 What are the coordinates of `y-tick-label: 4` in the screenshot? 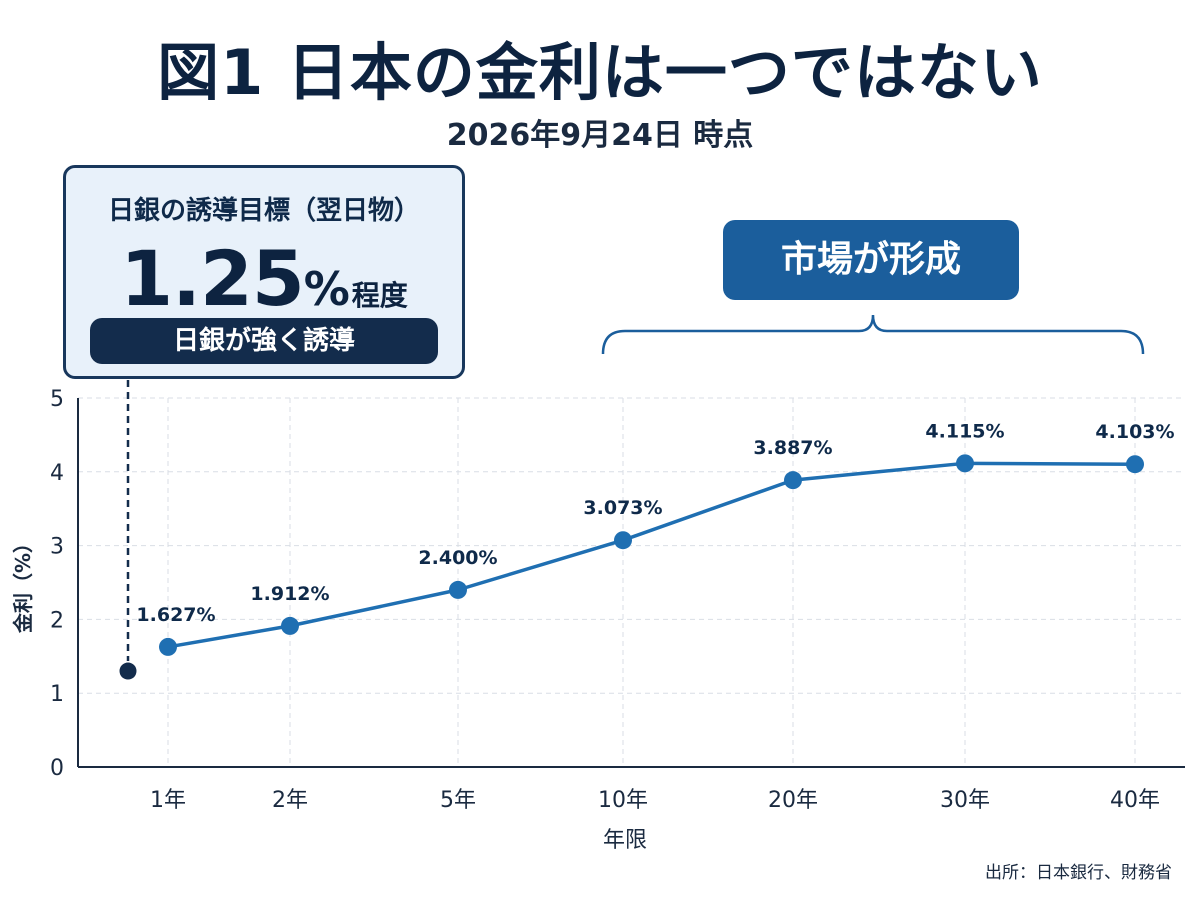 It's located at (57, 473).